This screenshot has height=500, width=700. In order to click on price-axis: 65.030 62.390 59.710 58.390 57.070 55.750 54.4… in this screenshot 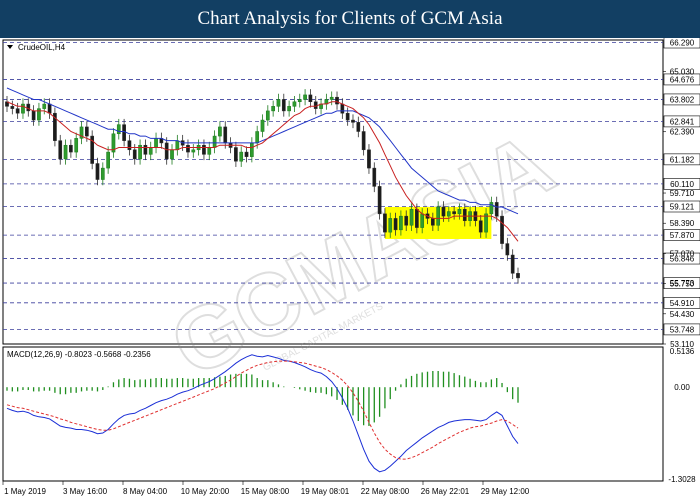, I will do `click(679, 208)`.